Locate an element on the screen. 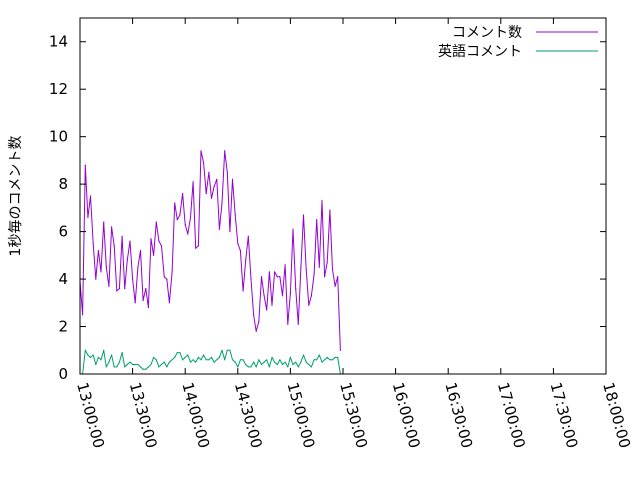 This screenshot has height=480, width=640. y-tick-label: 10 is located at coordinates (58, 137).